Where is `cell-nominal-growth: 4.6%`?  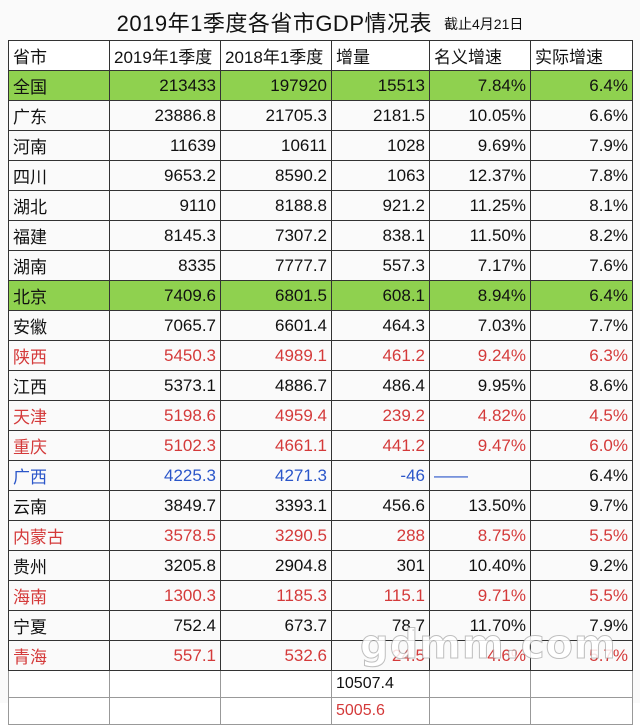
cell-nominal-growth: 4.6% is located at coordinates (480, 655).